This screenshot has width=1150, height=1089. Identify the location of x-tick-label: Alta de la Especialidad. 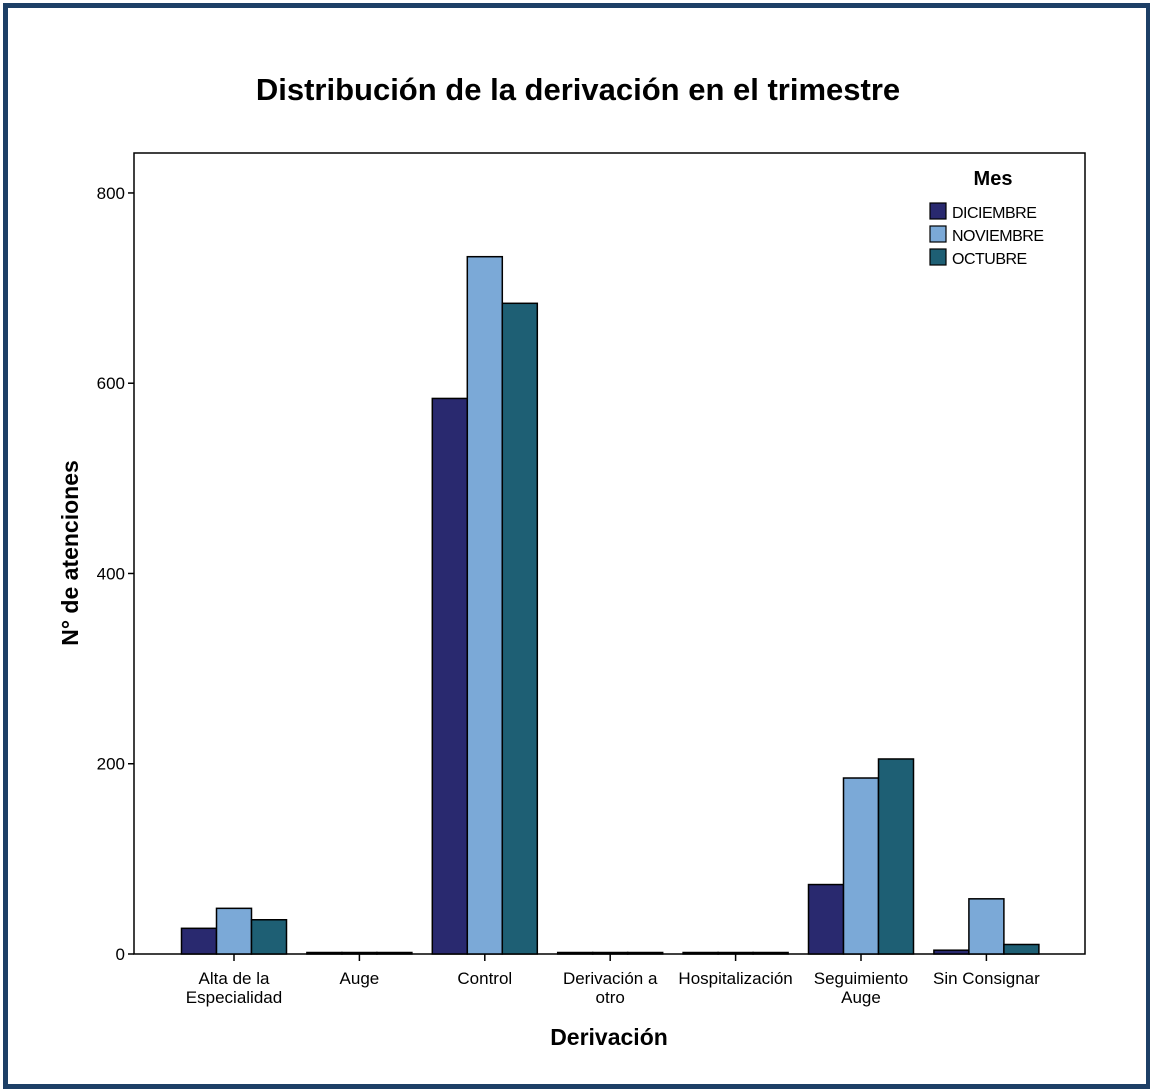
(234, 988).